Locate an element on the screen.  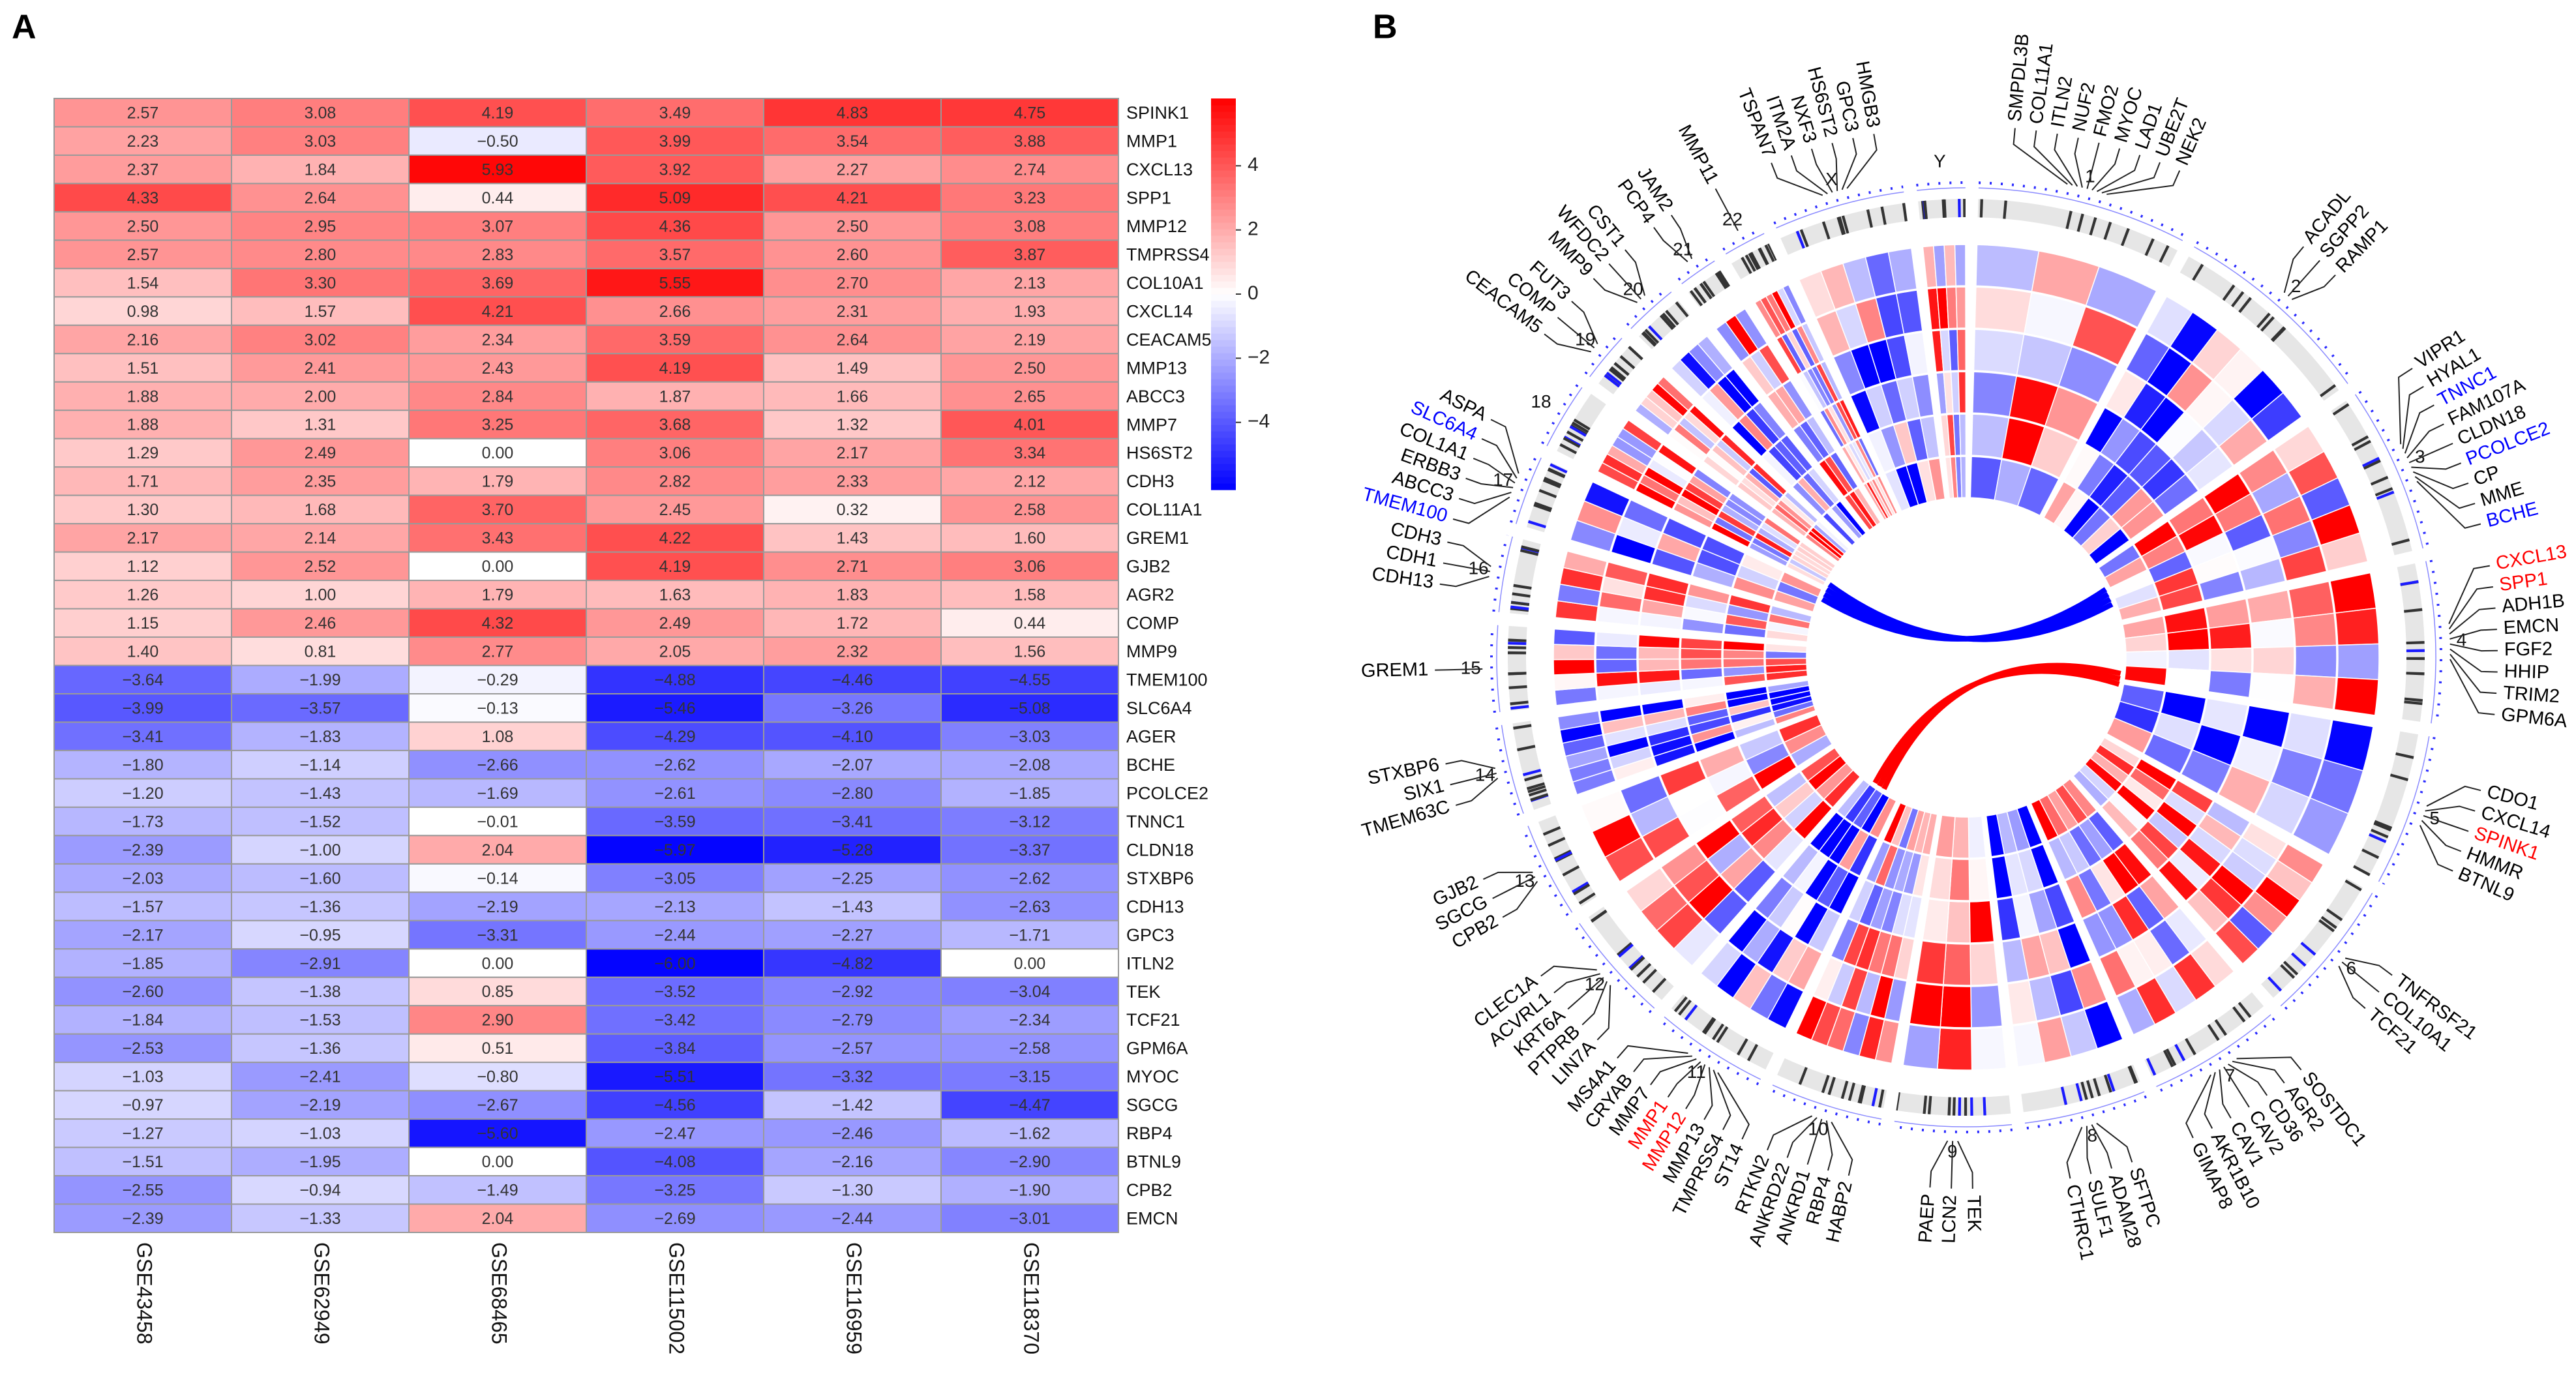
chromosome-label: 18 is located at coordinates (1541, 401).